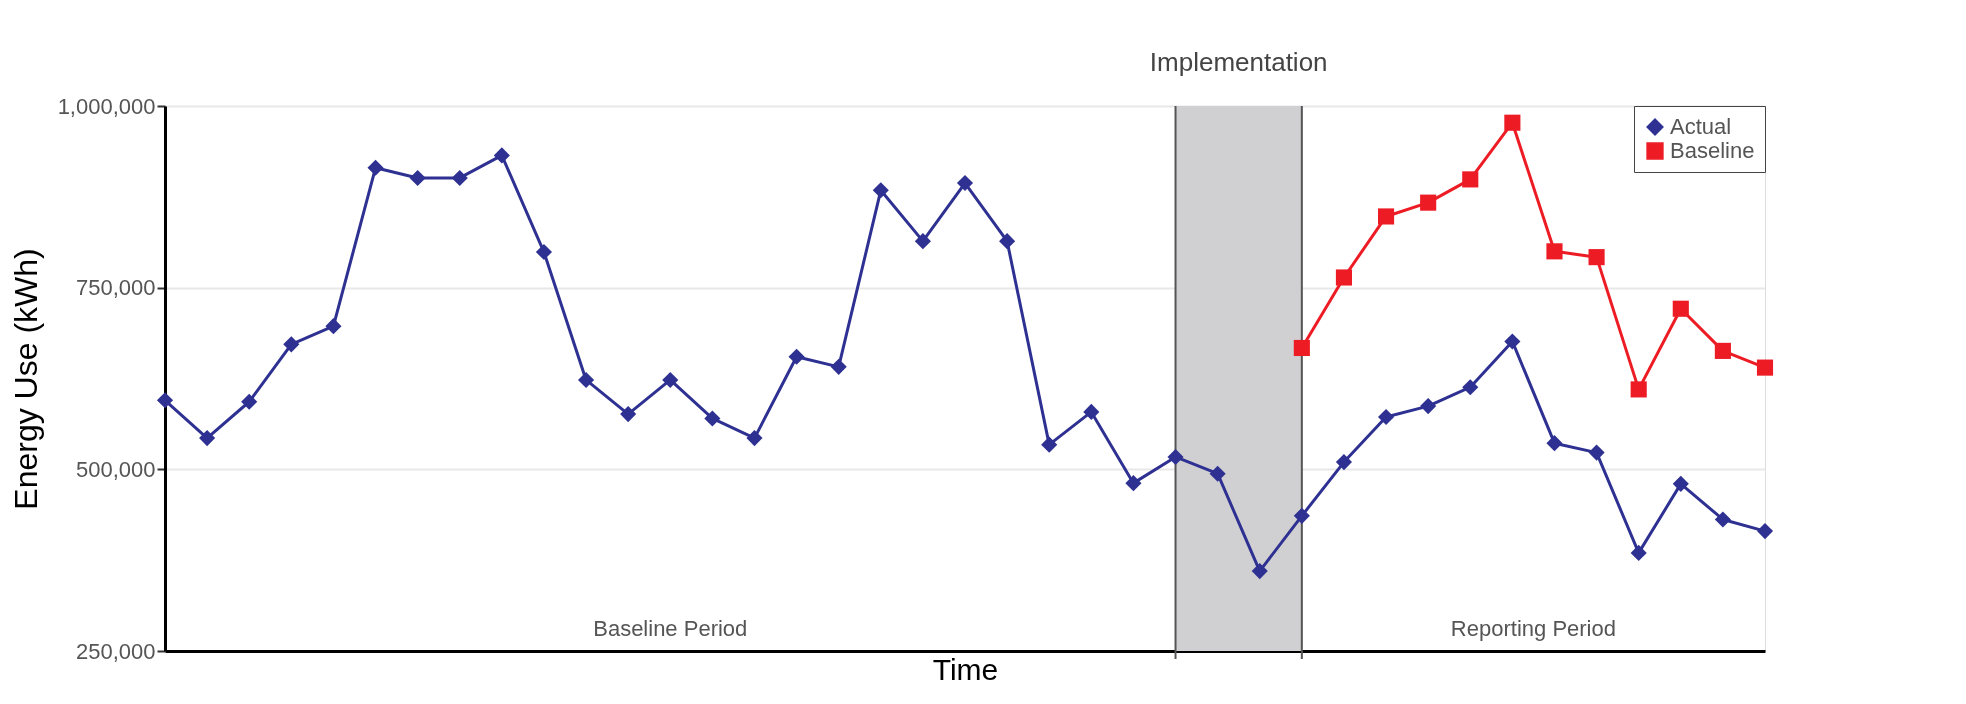  What do you see at coordinates (115, 651) in the screenshot?
I see `y-tick-label: 250,000` at bounding box center [115, 651].